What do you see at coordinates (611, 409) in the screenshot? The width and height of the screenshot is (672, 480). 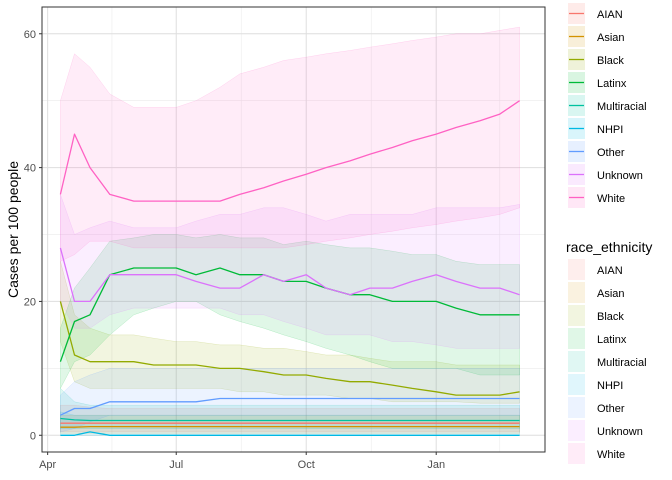 I see `legend-band-label: Other` at bounding box center [611, 409].